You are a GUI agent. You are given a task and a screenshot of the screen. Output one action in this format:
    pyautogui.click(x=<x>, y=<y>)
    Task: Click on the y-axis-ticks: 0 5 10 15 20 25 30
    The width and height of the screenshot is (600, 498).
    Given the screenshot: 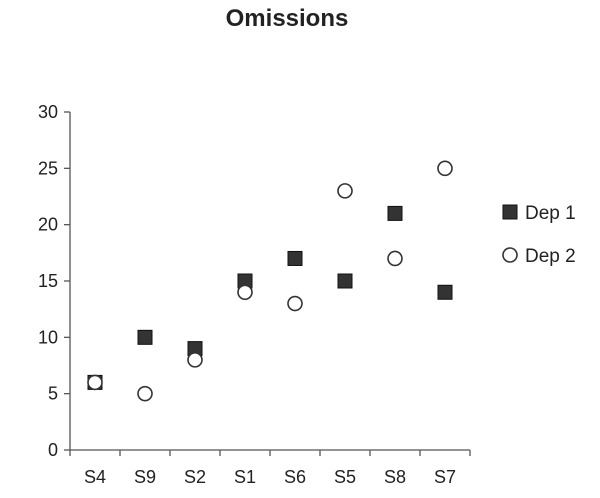 What is the action you would take?
    pyautogui.click(x=54, y=281)
    